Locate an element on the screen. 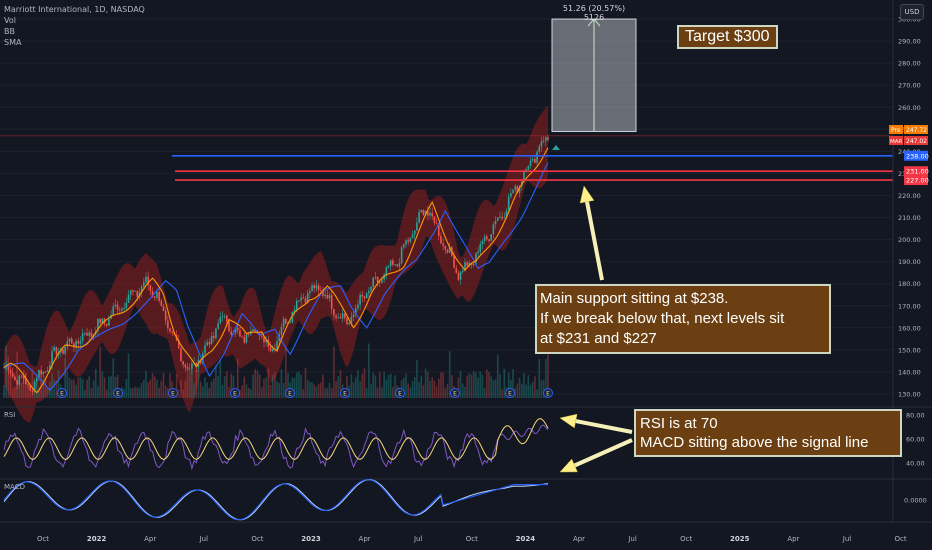 The height and width of the screenshot is (550, 932). legend-bb: BB is located at coordinates (9, 31).